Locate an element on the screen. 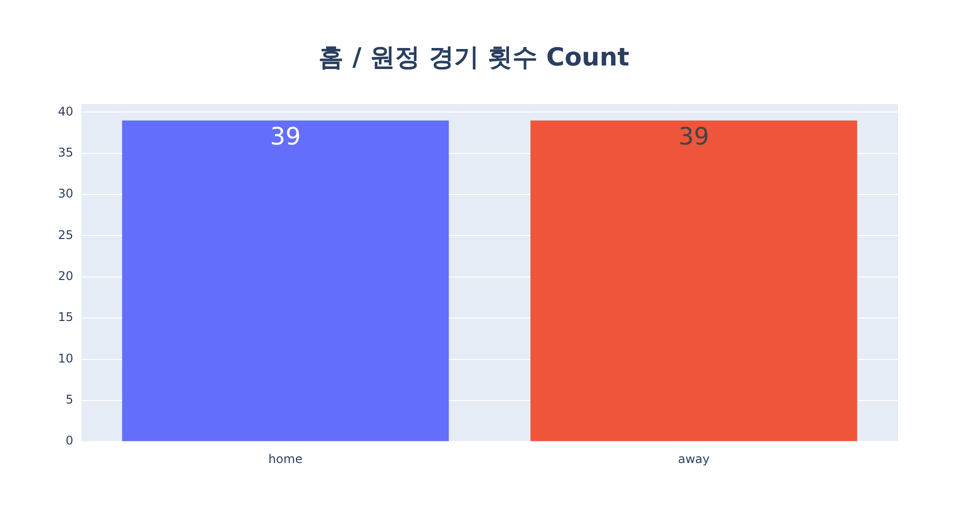 This screenshot has height=525, width=978. y-tick-label: 15 is located at coordinates (66, 317).